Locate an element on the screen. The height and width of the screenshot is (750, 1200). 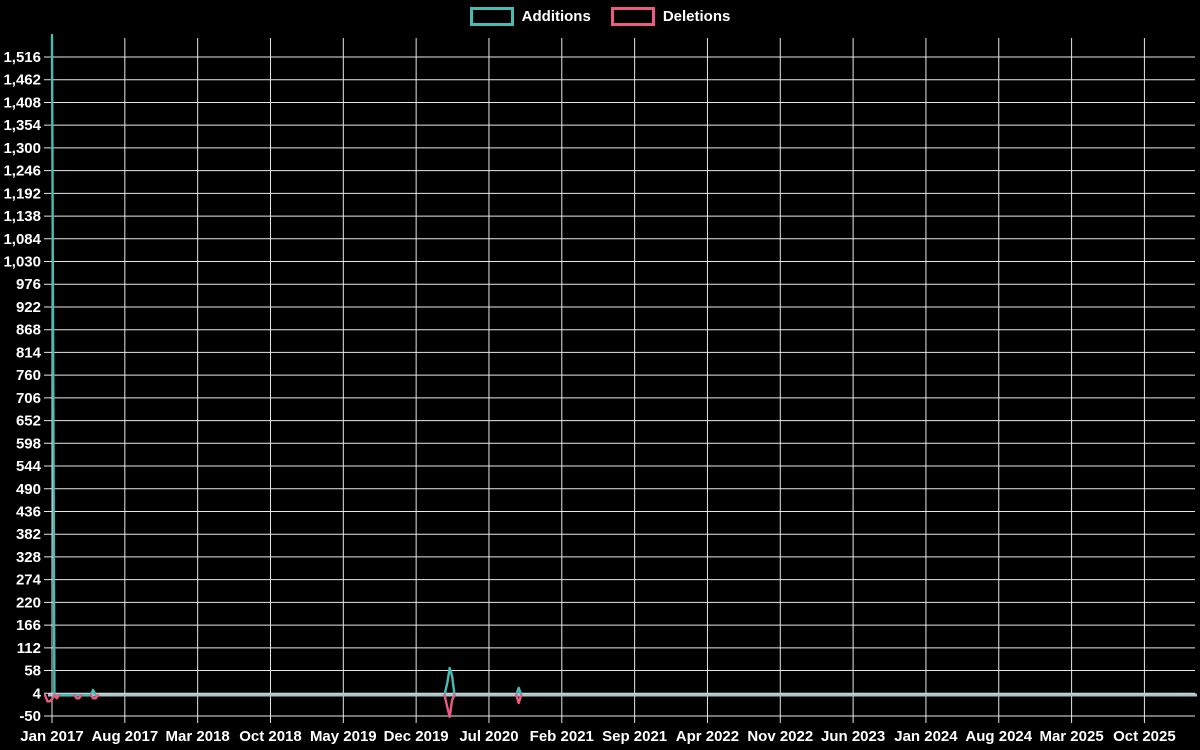
y-tick-label: 922 is located at coordinates (28, 307).